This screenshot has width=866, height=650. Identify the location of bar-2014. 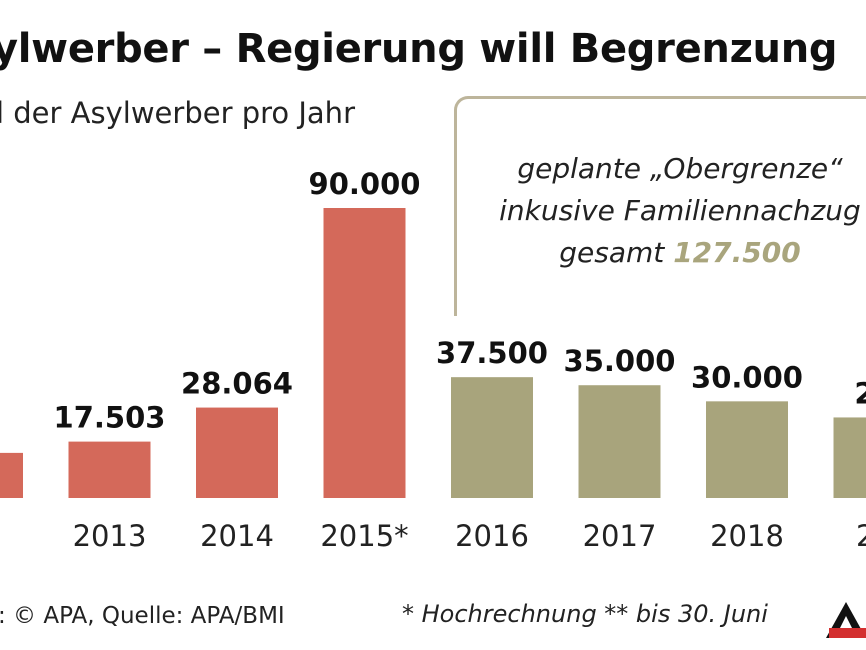
(237, 452).